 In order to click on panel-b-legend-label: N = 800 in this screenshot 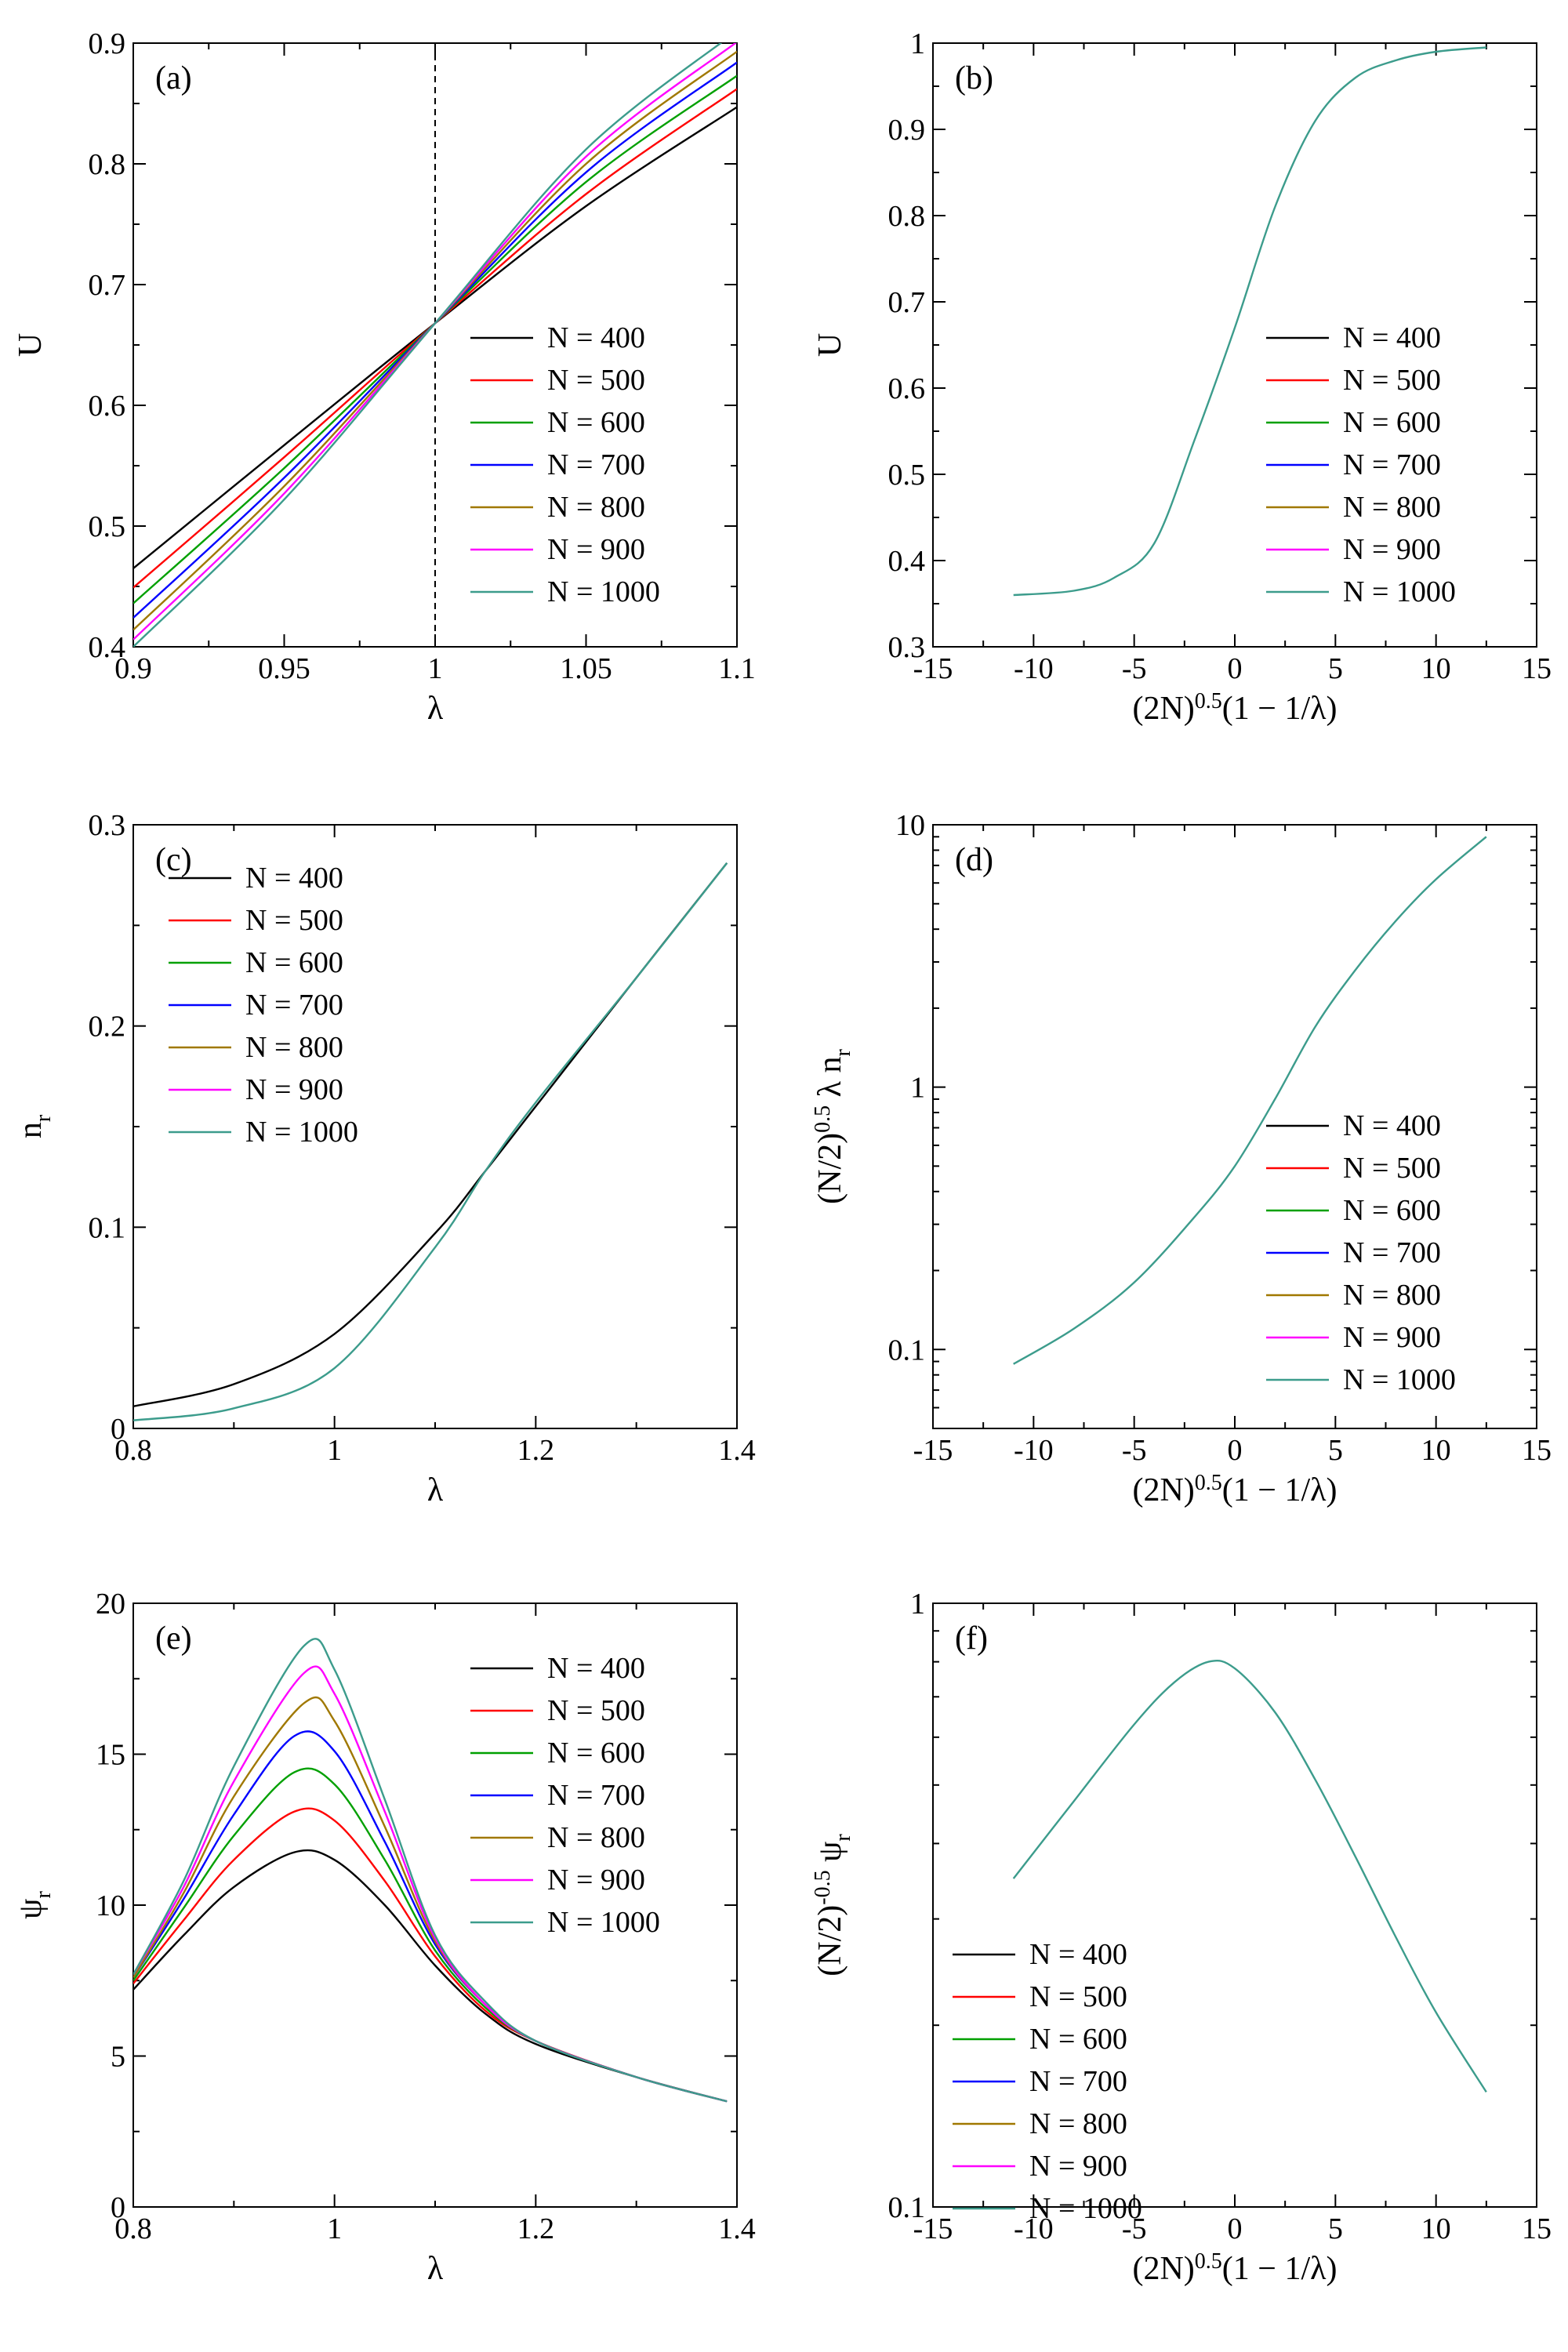, I will do `click(1392, 507)`.